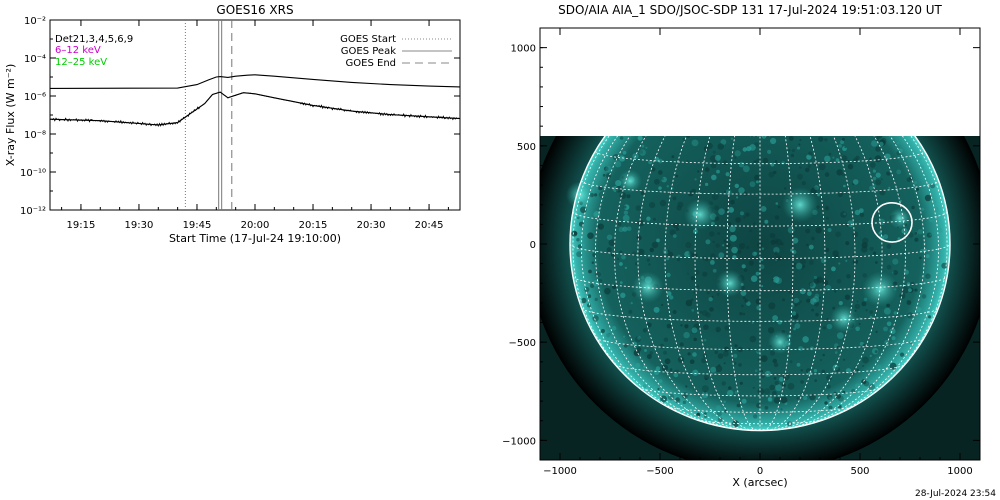  I want to click on aia-y-tick-label: −500, so click(522, 343).